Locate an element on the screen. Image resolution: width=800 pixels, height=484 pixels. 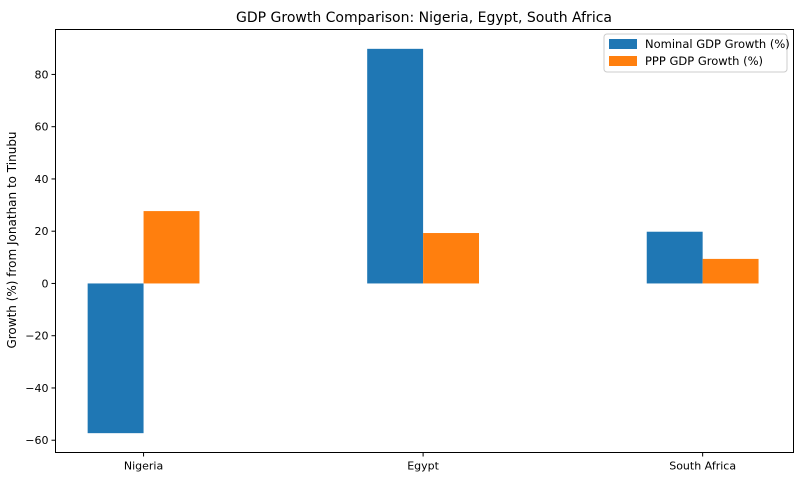
y-tick-label: −20 is located at coordinates (36, 336).